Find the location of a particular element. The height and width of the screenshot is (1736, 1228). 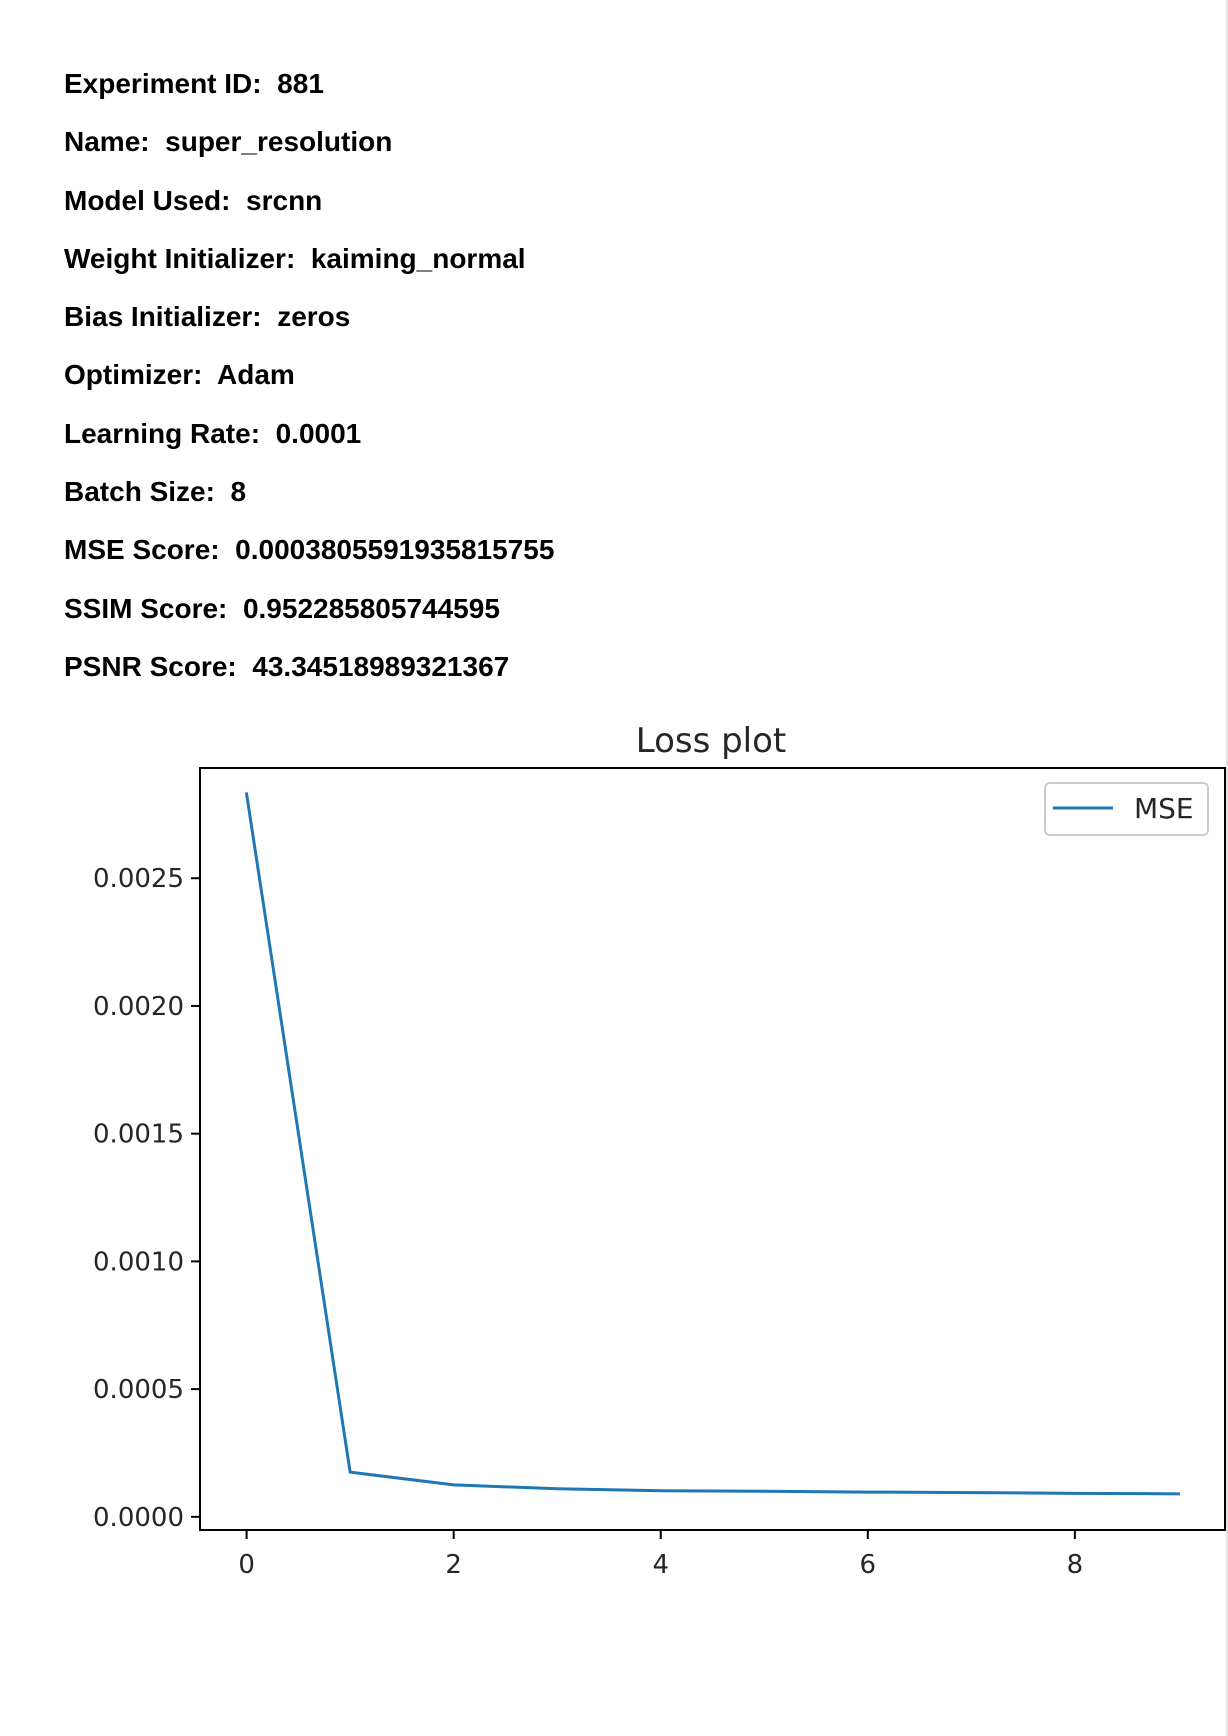

info-experiment-id: Experiment ID: 881 is located at coordinates (309, 97).